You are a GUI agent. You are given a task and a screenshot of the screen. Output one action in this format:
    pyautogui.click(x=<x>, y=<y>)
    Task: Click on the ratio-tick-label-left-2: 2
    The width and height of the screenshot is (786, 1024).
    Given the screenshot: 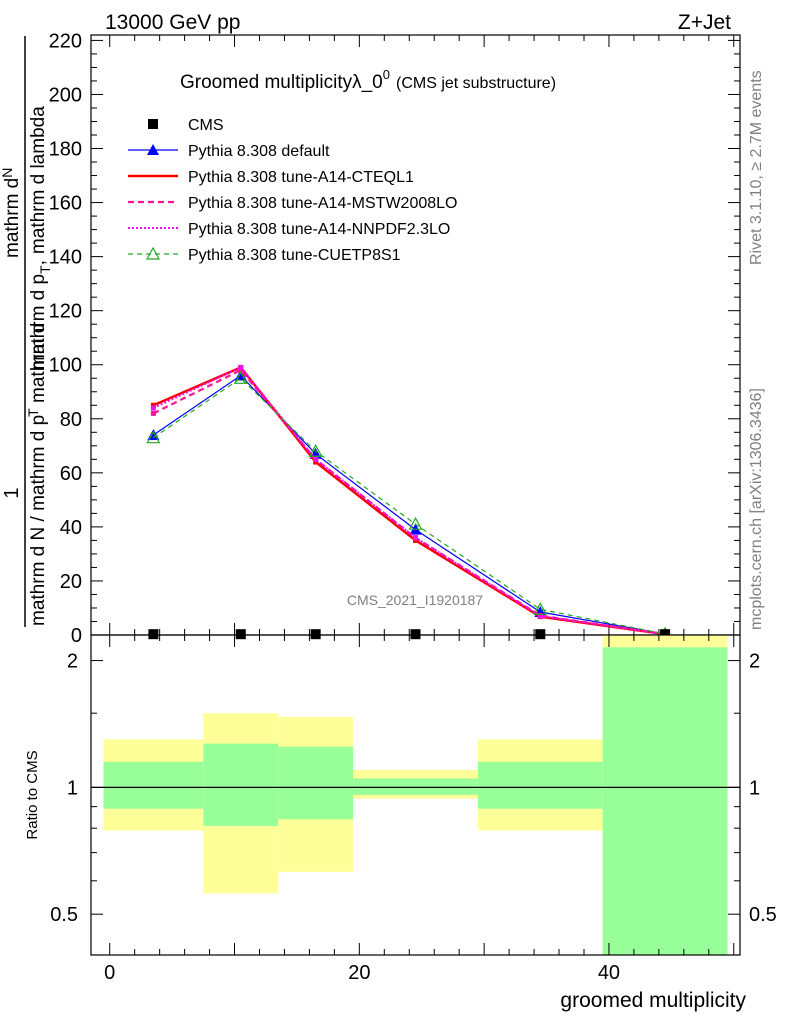 What is the action you would take?
    pyautogui.click(x=72, y=662)
    